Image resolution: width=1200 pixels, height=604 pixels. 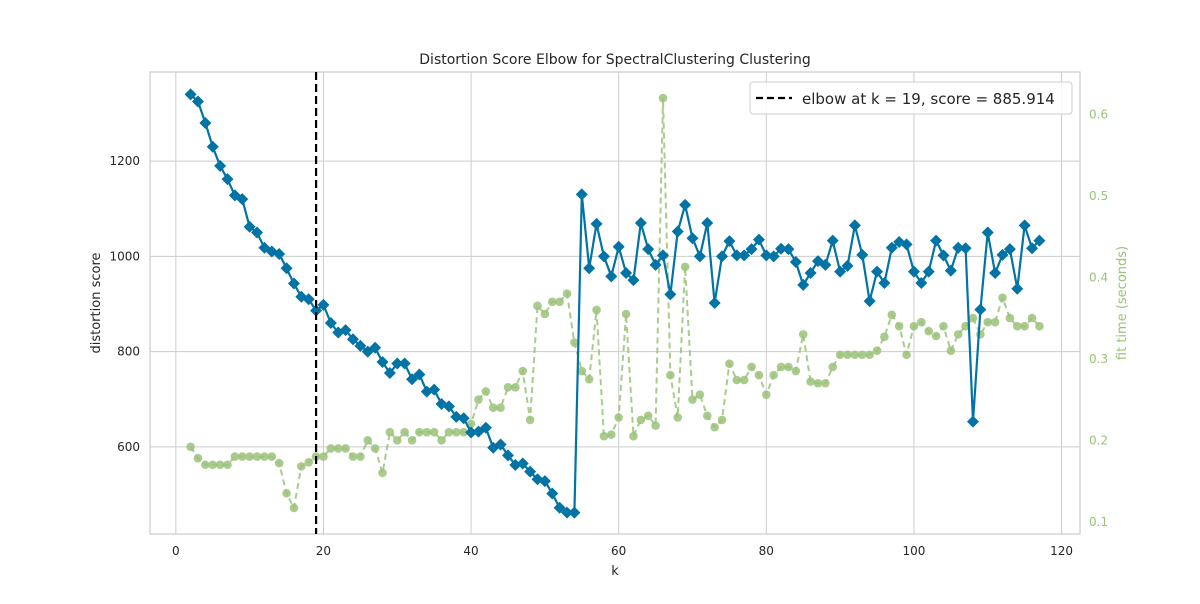 I want to click on x-tick-label: 60, so click(x=618, y=551).